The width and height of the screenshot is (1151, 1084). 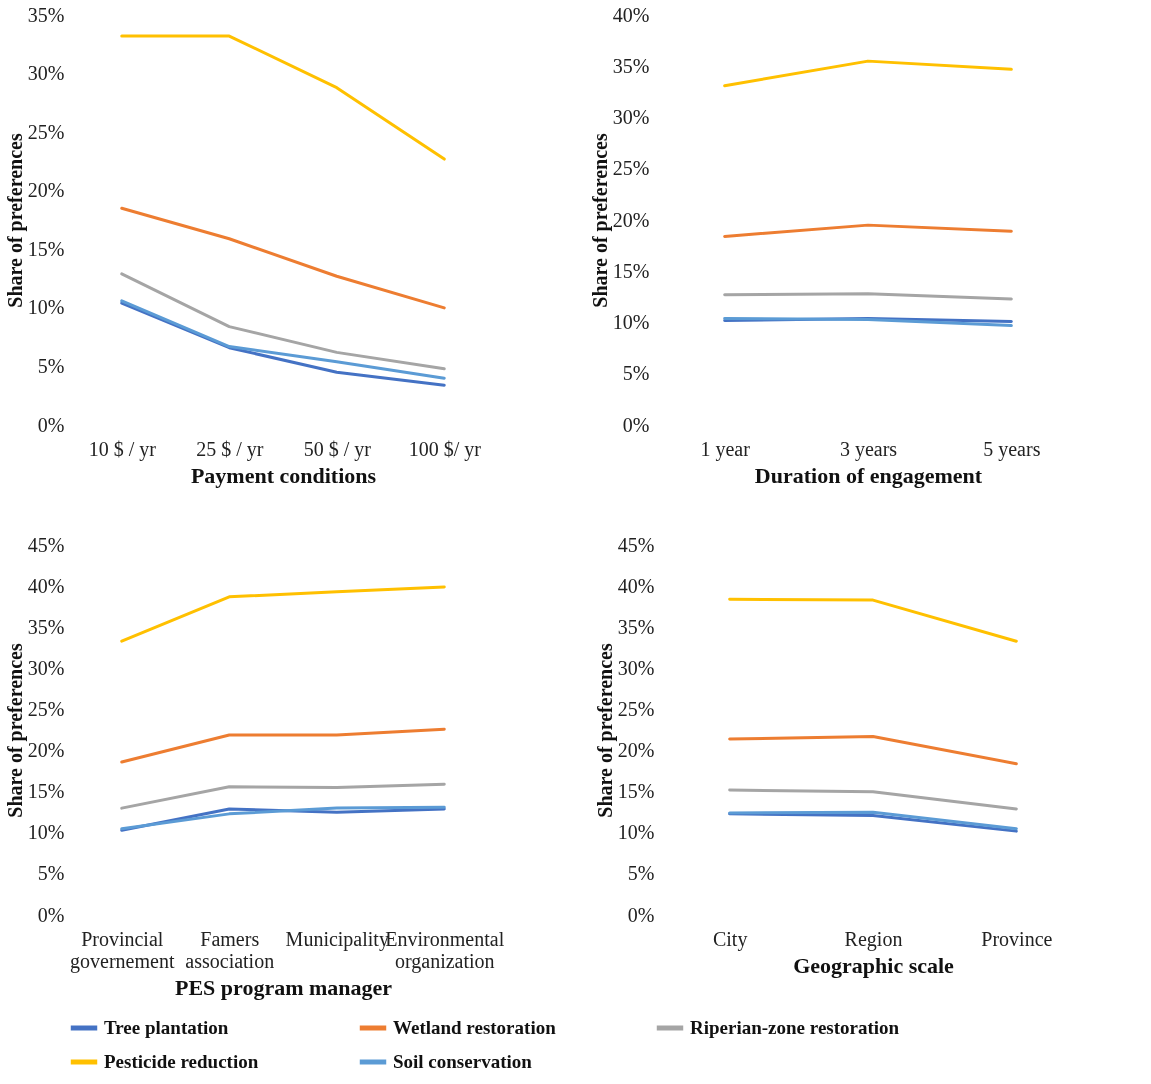 I want to click on x-tick-label: 10 $ / yr, so click(x=122, y=449).